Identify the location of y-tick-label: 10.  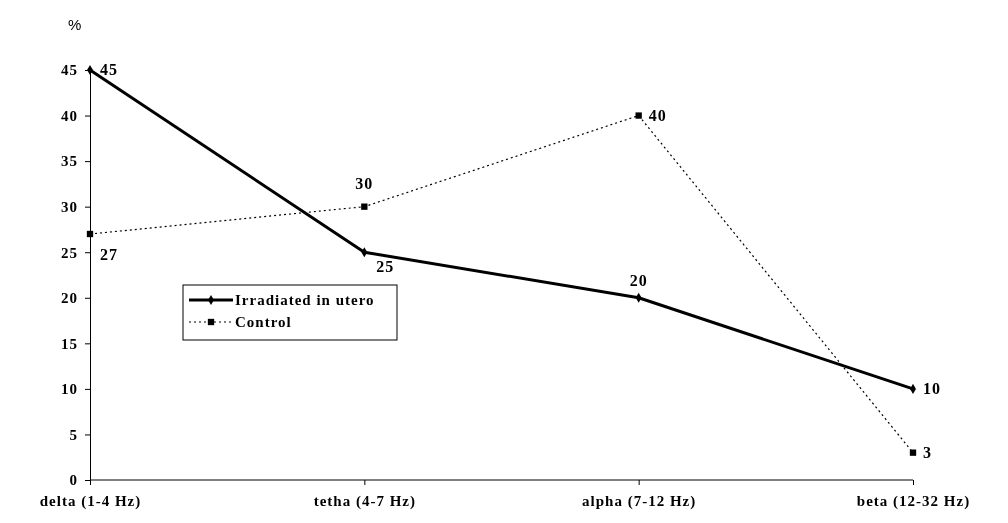
(69, 389).